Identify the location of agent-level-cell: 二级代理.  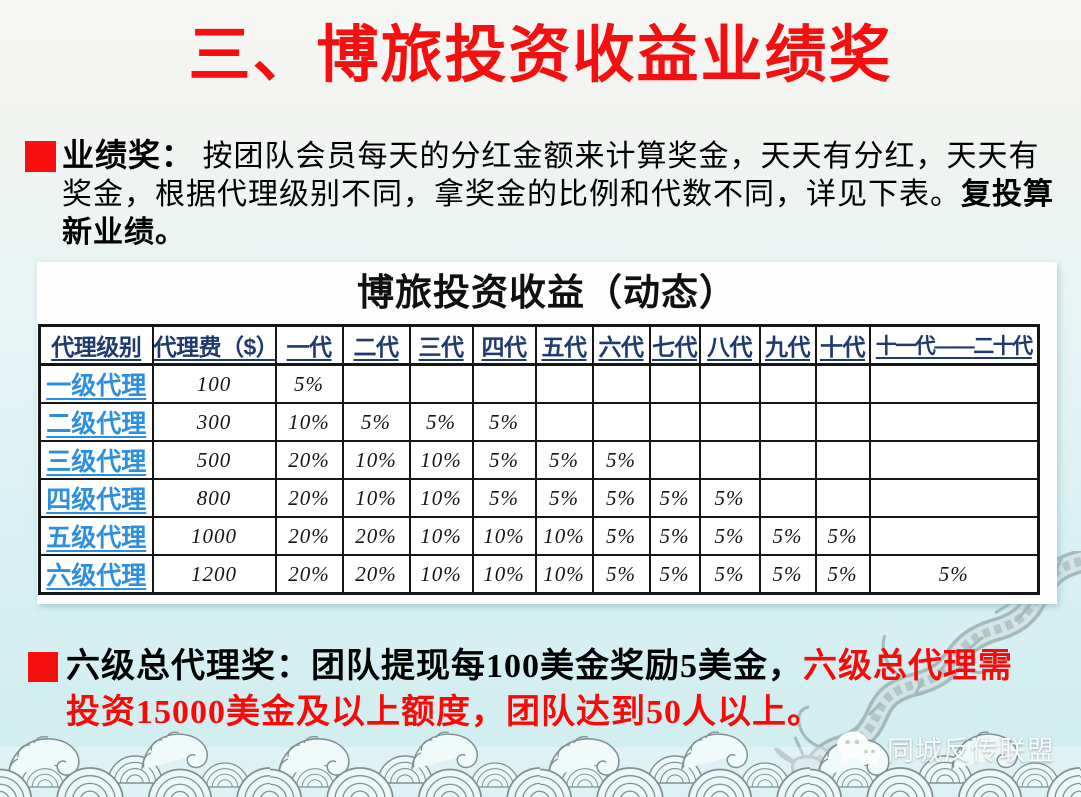
(96, 422).